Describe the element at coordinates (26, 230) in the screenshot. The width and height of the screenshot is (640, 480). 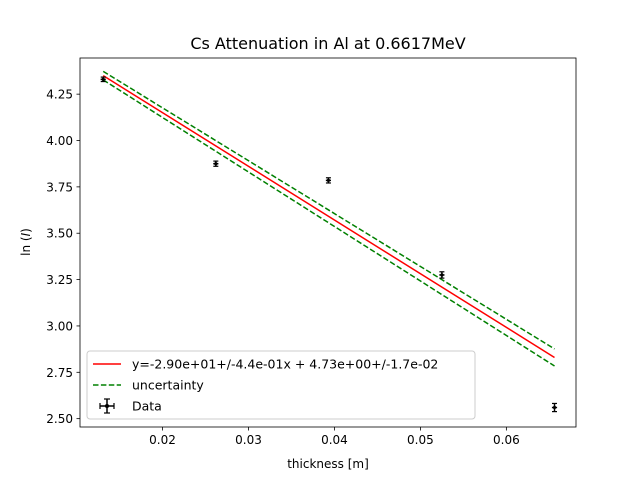
I see `y-axis-label-suffix: )` at that location.